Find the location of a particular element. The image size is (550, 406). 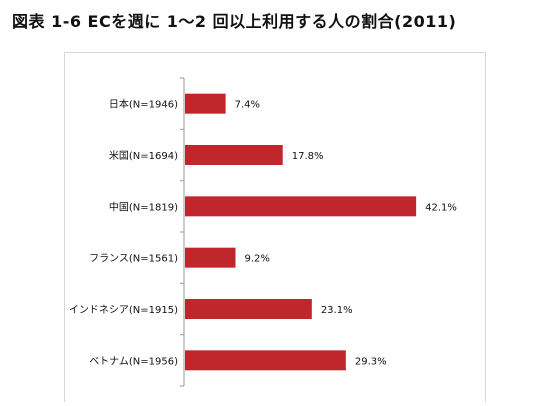

value-label: 9.2% is located at coordinates (257, 259).